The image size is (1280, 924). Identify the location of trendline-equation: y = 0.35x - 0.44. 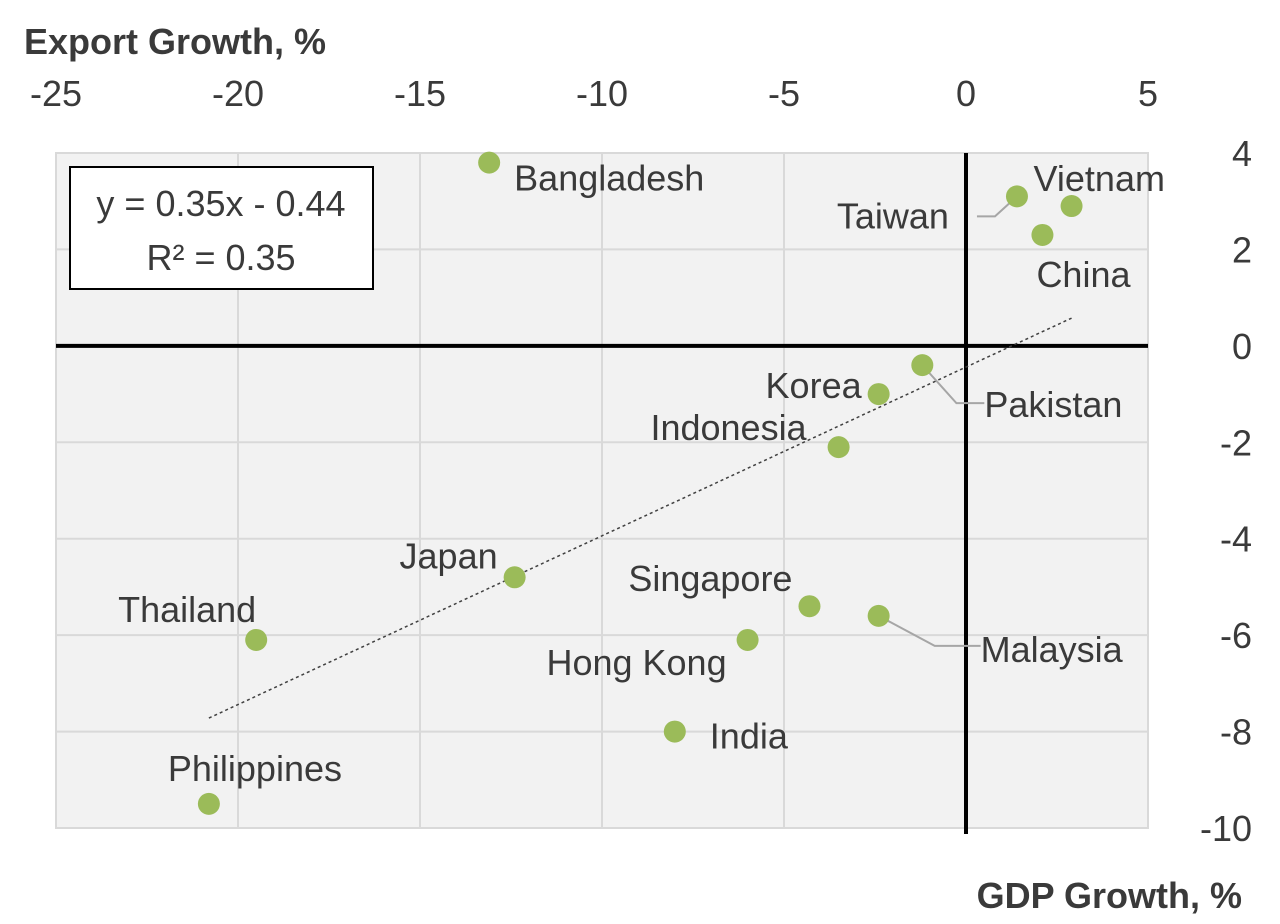
(220, 203).